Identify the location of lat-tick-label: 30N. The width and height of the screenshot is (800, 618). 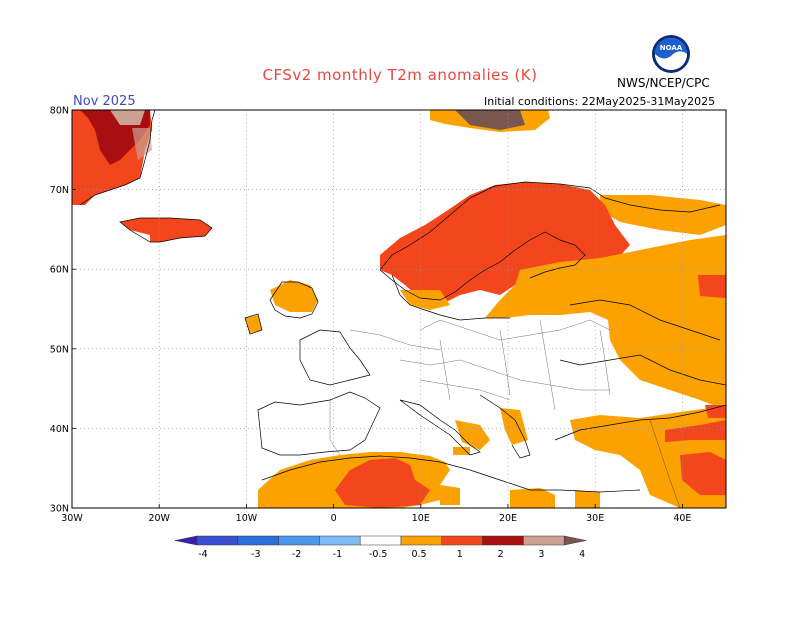
(59, 509).